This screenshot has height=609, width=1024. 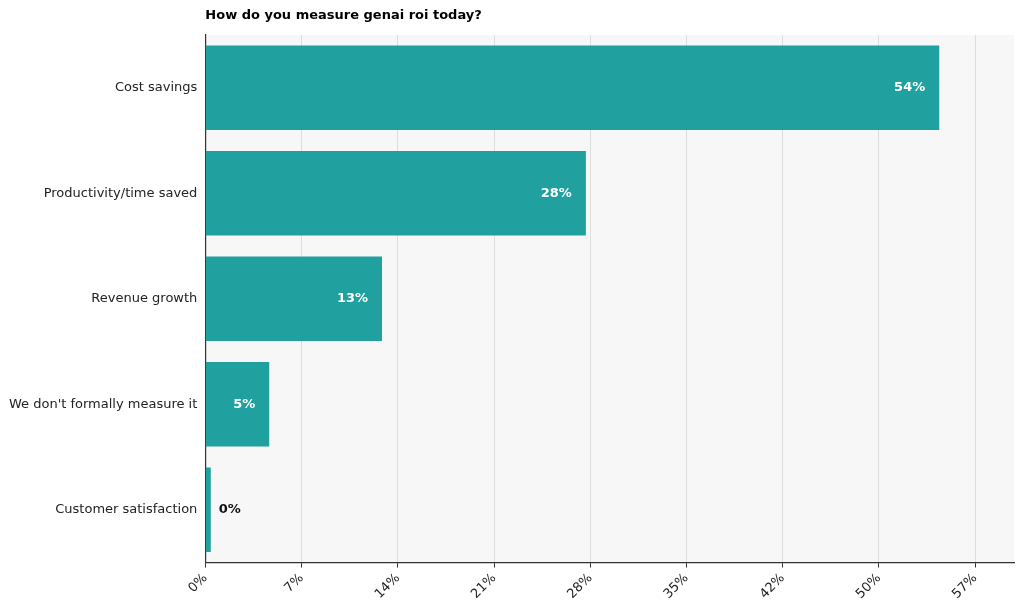 I want to click on data-label: 54%, so click(x=910, y=87).